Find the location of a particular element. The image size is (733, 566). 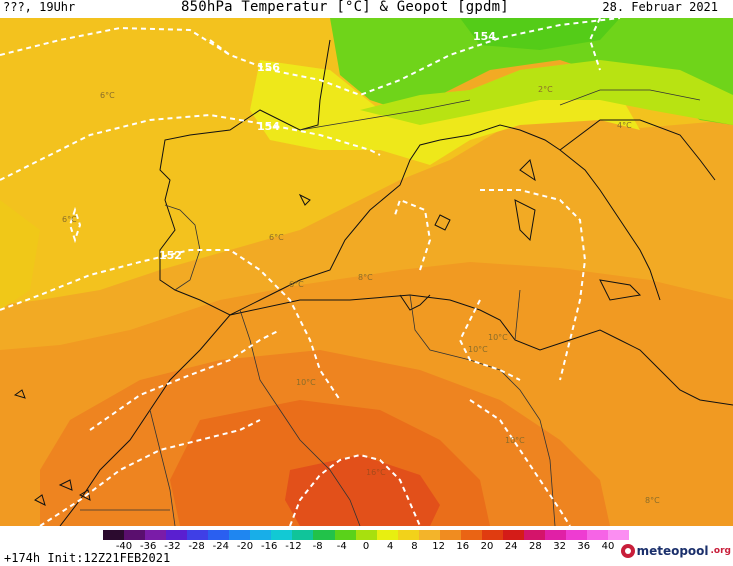

legend-tick-label: -32 is located at coordinates (172, 546).